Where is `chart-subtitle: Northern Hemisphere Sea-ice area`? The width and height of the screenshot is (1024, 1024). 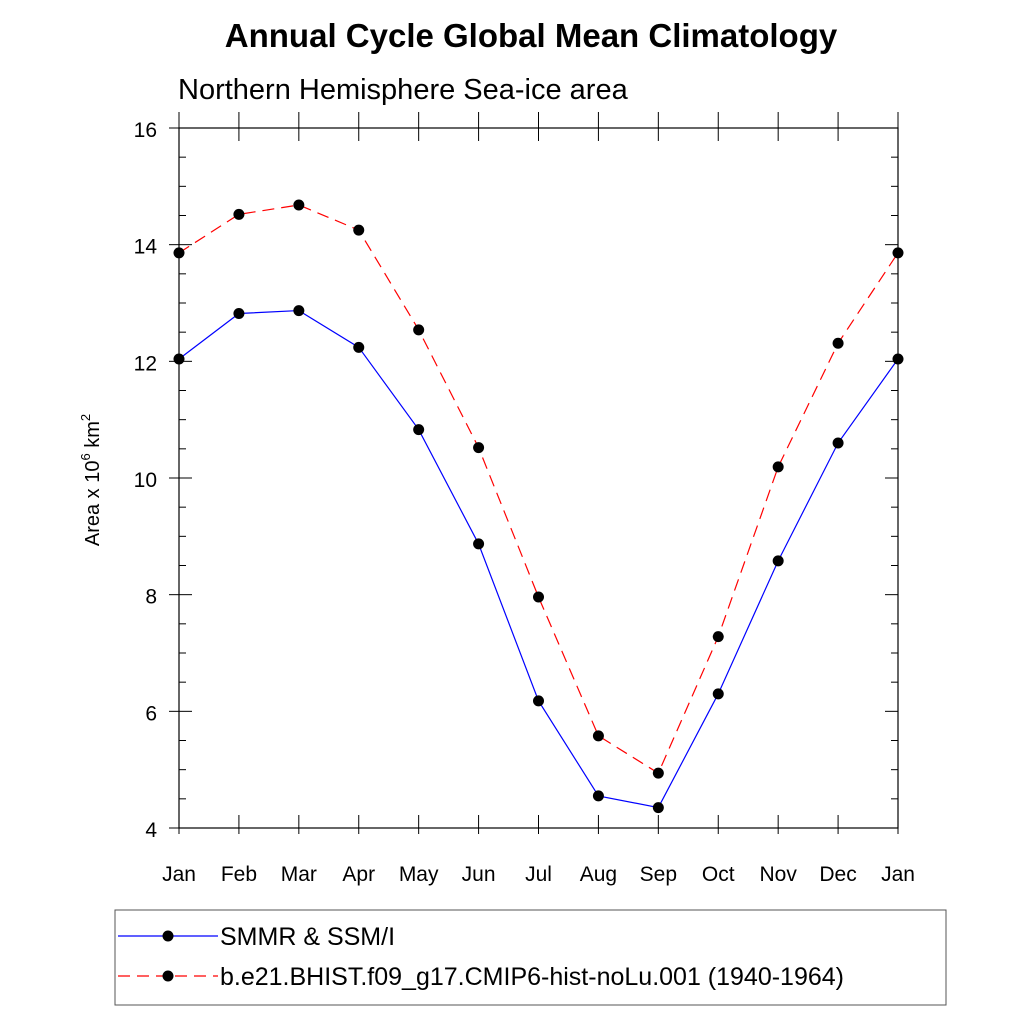
chart-subtitle: Northern Hemisphere Sea-ice area is located at coordinates (403, 90).